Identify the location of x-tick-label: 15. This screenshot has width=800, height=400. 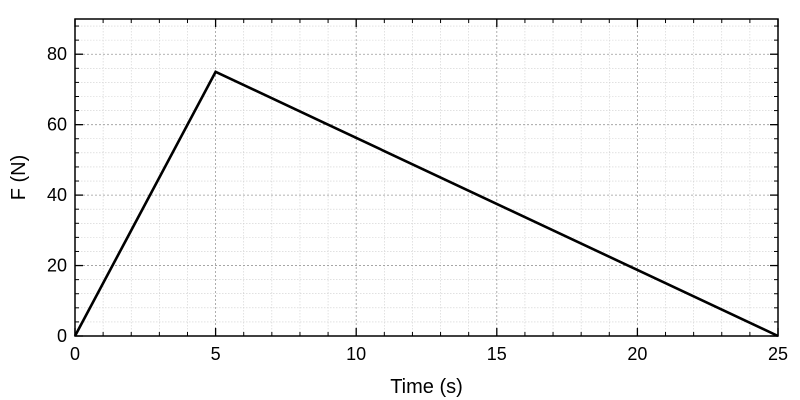
(497, 354).